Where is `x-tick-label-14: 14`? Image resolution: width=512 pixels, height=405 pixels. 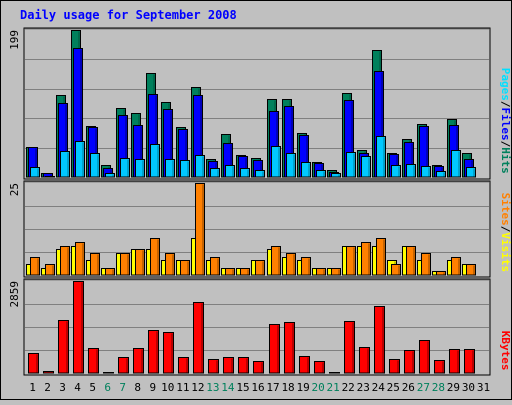
x-tick-label-14: 14 is located at coordinates (228, 387).